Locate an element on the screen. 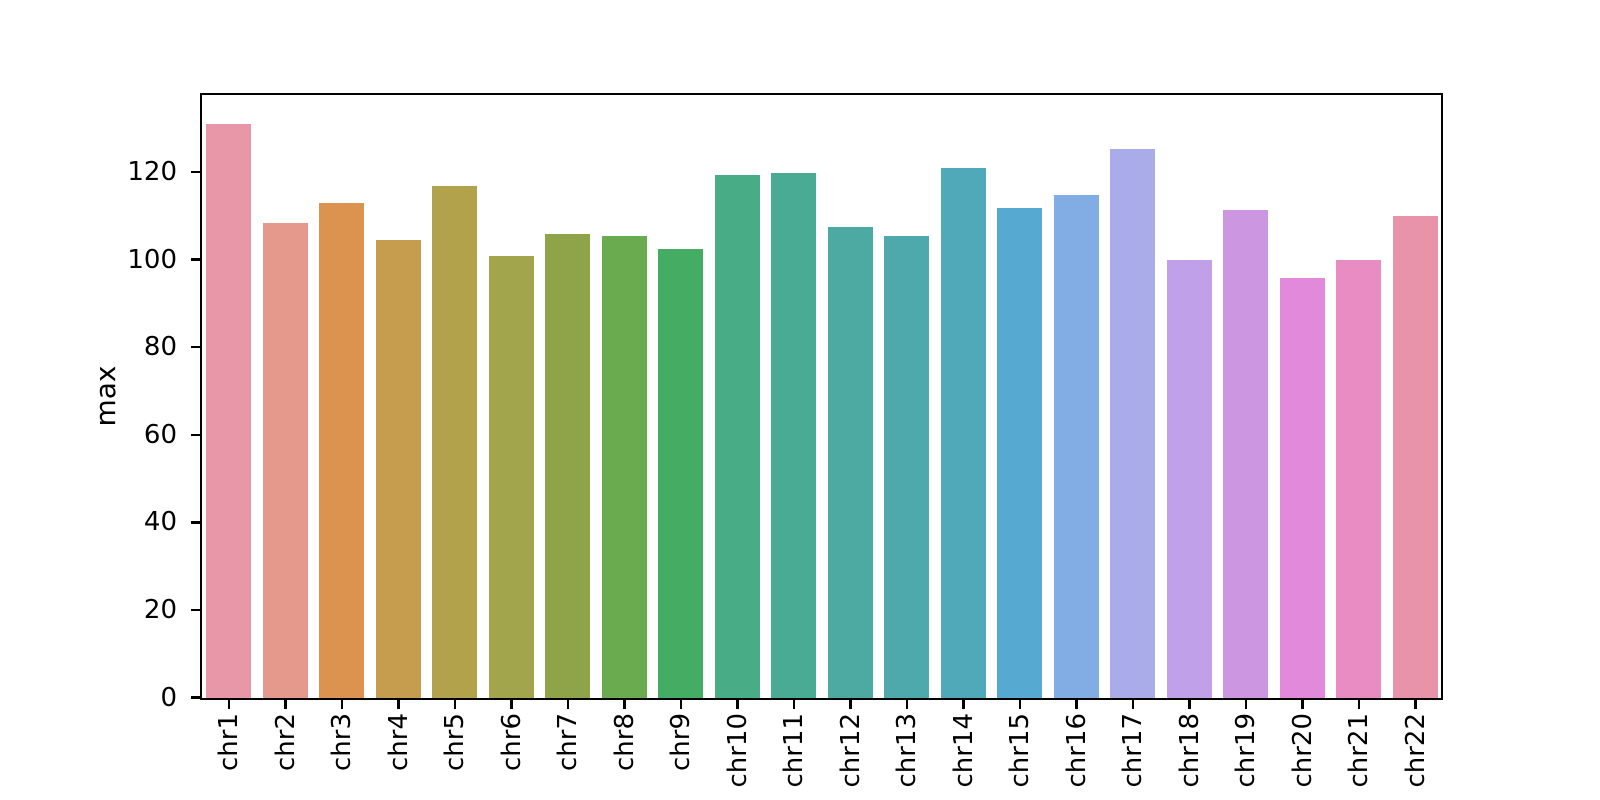 This screenshot has height=800, width=1600. bar-chr15 is located at coordinates (1019, 452).